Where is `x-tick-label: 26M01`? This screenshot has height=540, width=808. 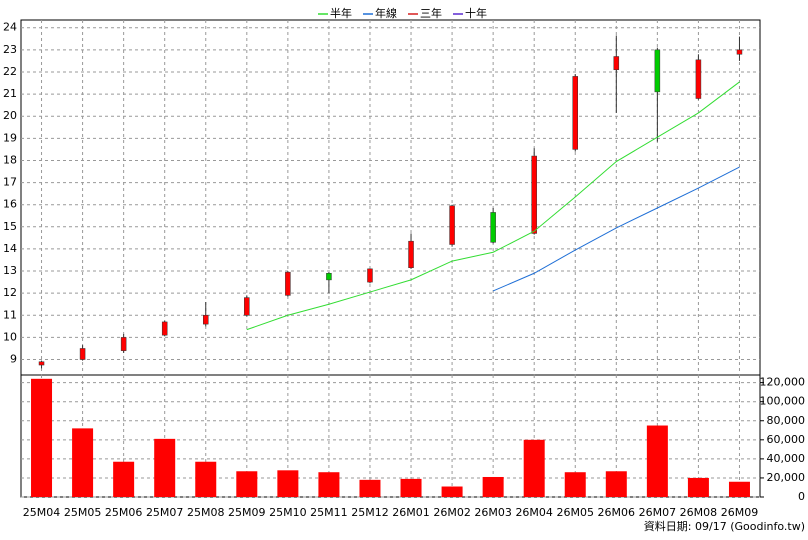 x-tick-label: 26M01 is located at coordinates (411, 512).